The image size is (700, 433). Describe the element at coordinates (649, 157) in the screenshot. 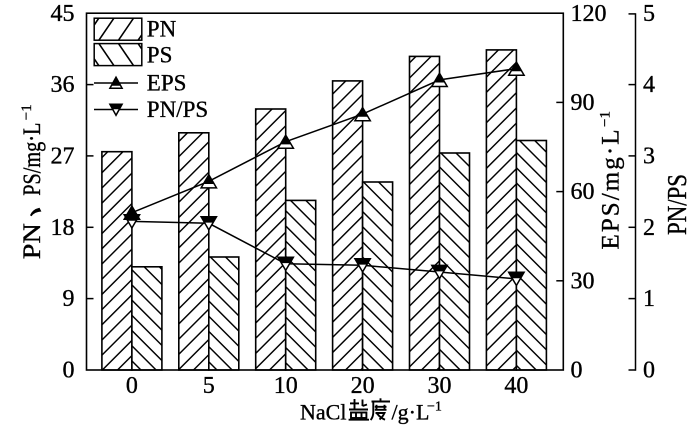

I see `svg-text: 3` at that location.